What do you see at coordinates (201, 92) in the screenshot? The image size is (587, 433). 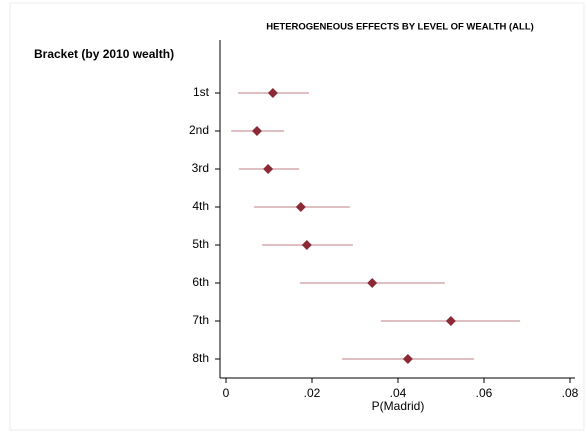 I see `y-tick-label: 1st` at bounding box center [201, 92].